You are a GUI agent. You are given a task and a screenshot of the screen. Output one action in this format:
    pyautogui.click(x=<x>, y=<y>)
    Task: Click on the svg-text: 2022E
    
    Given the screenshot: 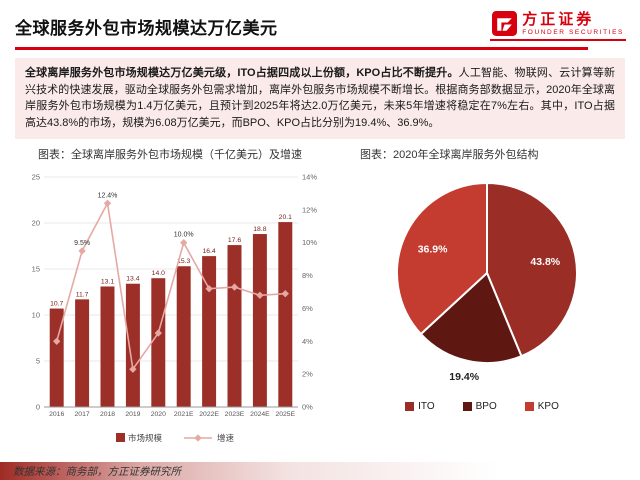 What is the action you would take?
    pyautogui.click(x=209, y=414)
    